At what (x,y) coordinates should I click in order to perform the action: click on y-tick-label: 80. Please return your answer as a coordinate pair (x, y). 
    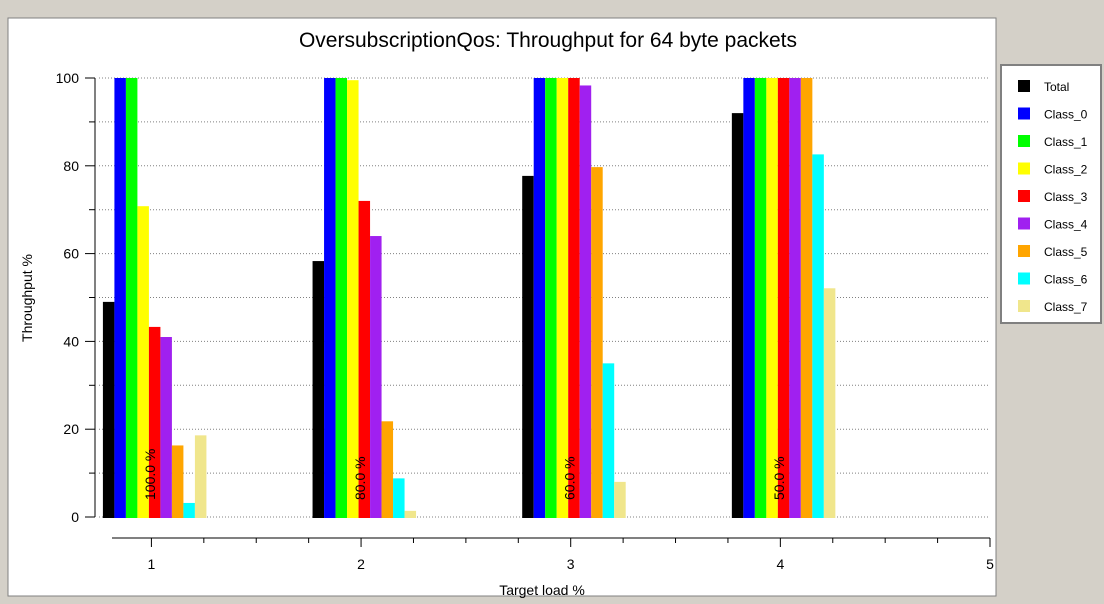
    Looking at the image, I should click on (71, 166).